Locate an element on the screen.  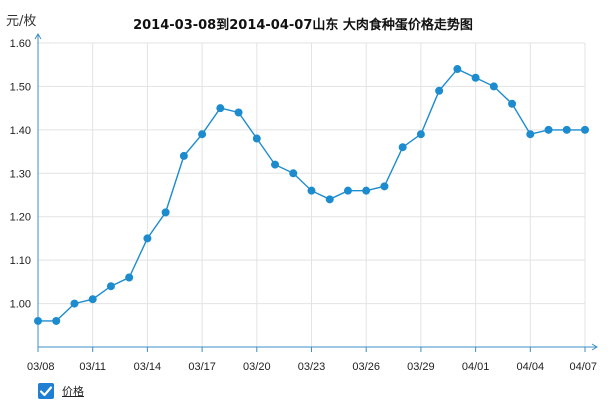
y-tick-label: 1.50 is located at coordinates (20, 87).